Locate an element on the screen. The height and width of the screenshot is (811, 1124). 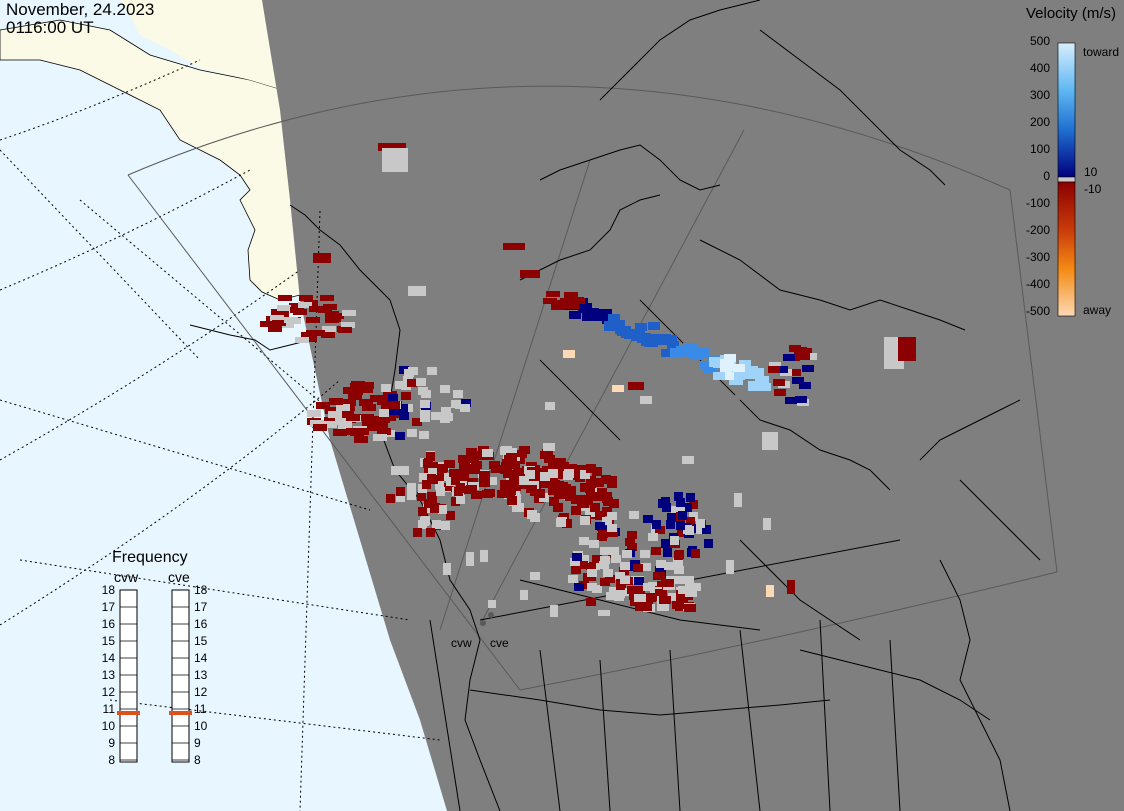
scale-away-label: away is located at coordinates (1097, 310).